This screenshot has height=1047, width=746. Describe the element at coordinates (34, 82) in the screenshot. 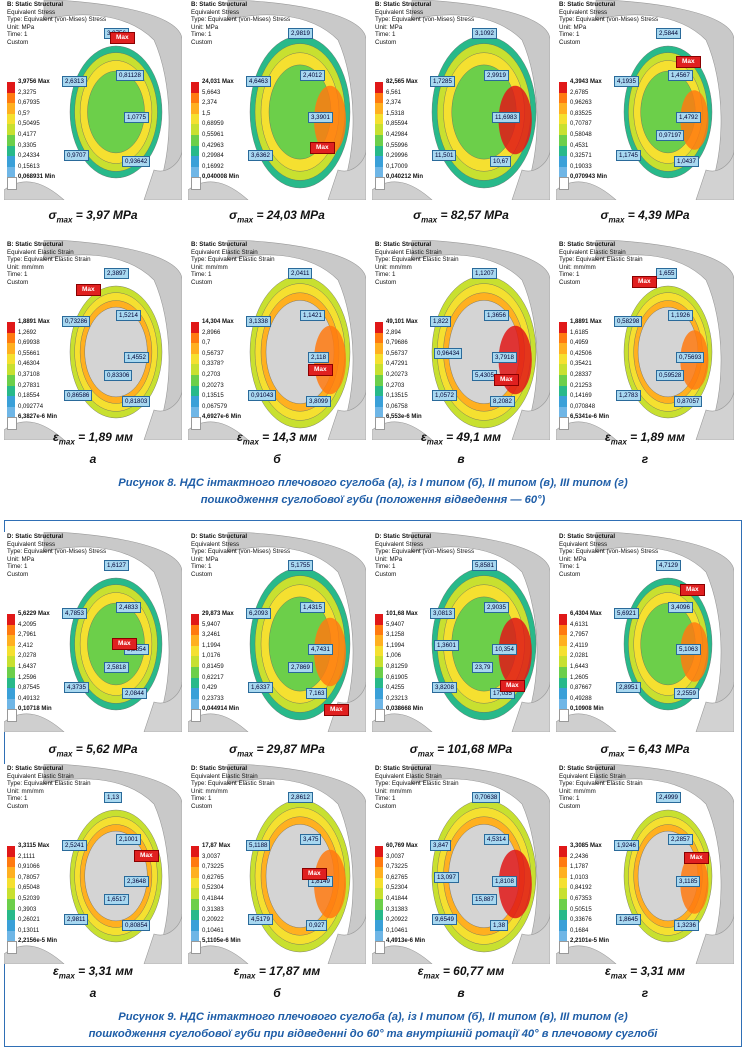

I see `legend-value: 3,9756 Max` at that location.